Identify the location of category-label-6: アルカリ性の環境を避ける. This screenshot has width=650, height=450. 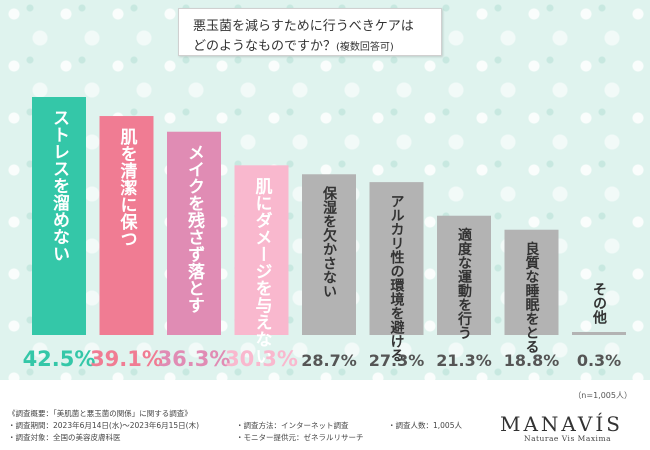
(397, 278).